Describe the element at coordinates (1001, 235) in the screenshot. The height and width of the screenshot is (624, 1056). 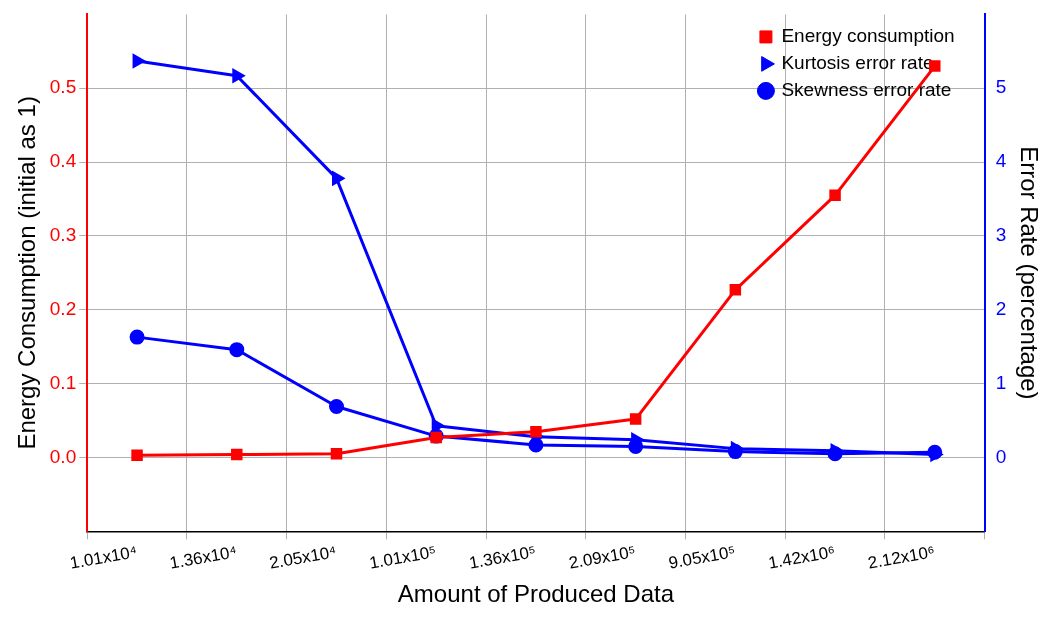
I see `y2-tick-label: 3` at that location.